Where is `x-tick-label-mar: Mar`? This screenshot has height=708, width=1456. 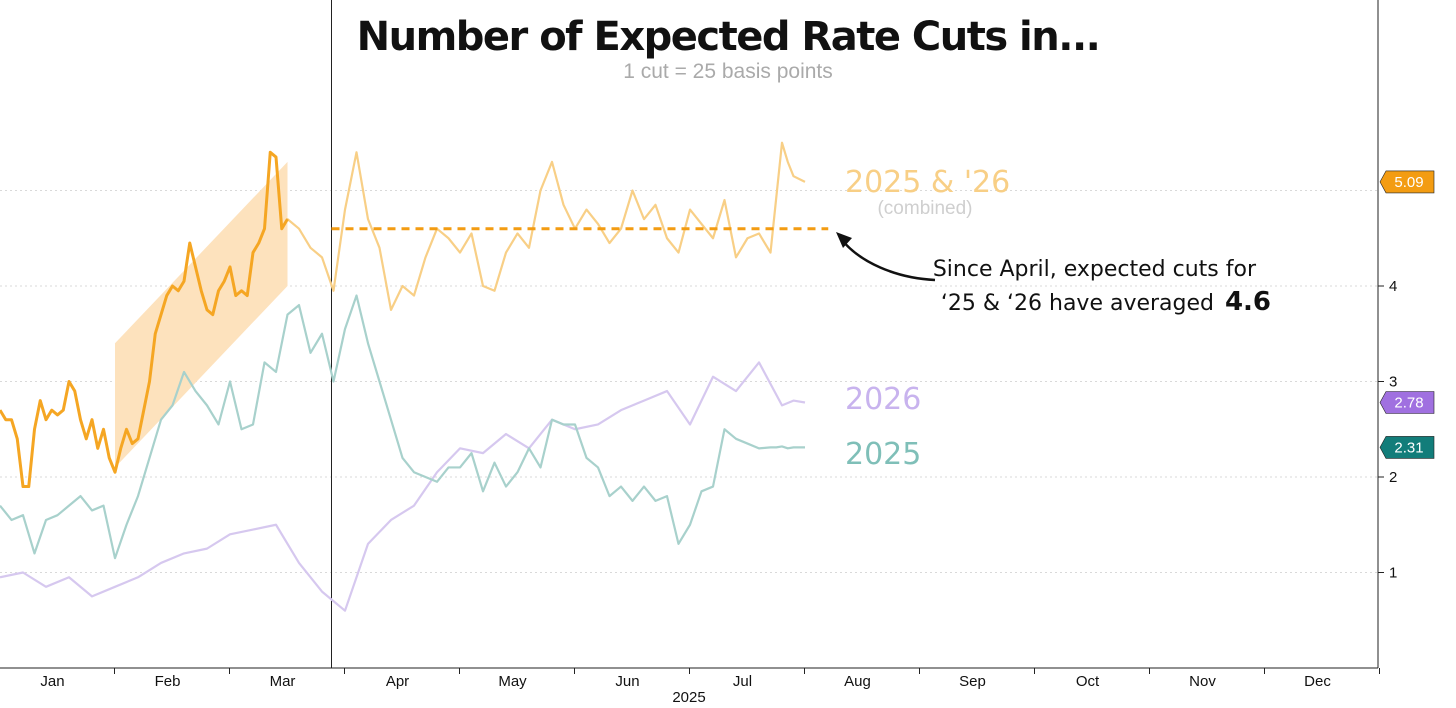
x-tick-label-mar: Mar is located at coordinates (283, 681).